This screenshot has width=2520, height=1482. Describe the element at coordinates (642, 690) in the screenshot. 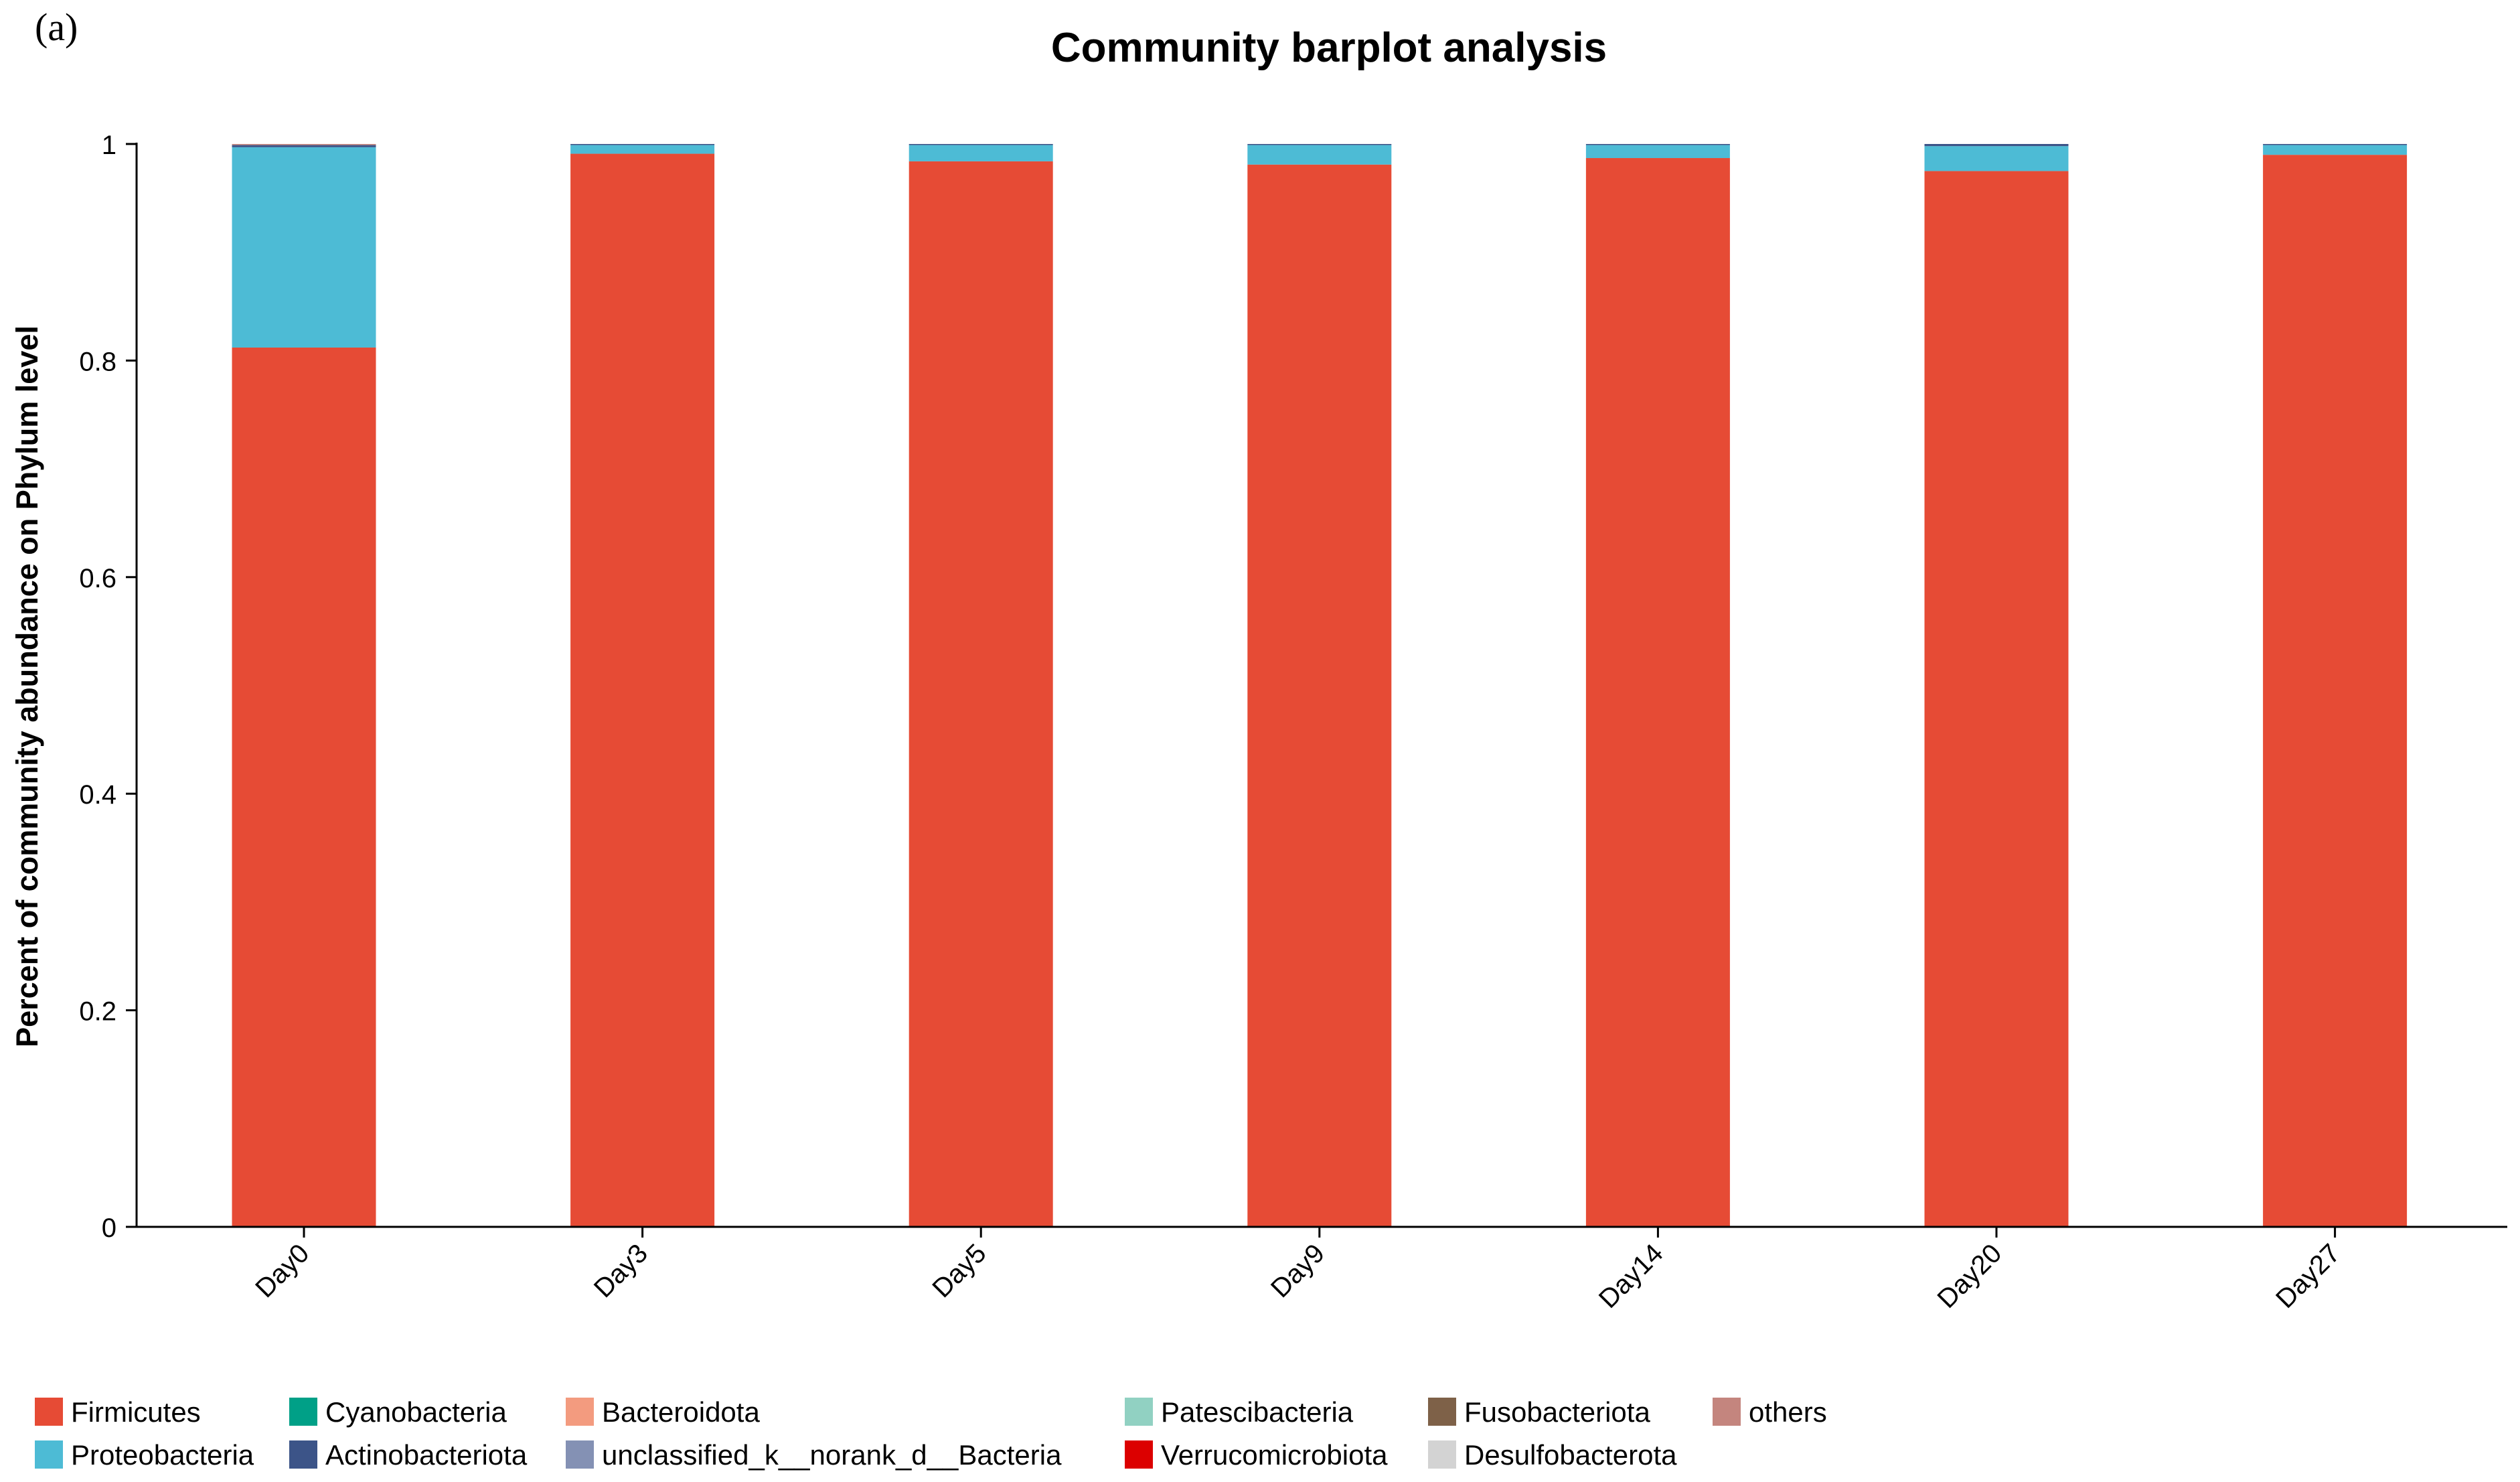

I see `bar-day3-firmicutes` at that location.